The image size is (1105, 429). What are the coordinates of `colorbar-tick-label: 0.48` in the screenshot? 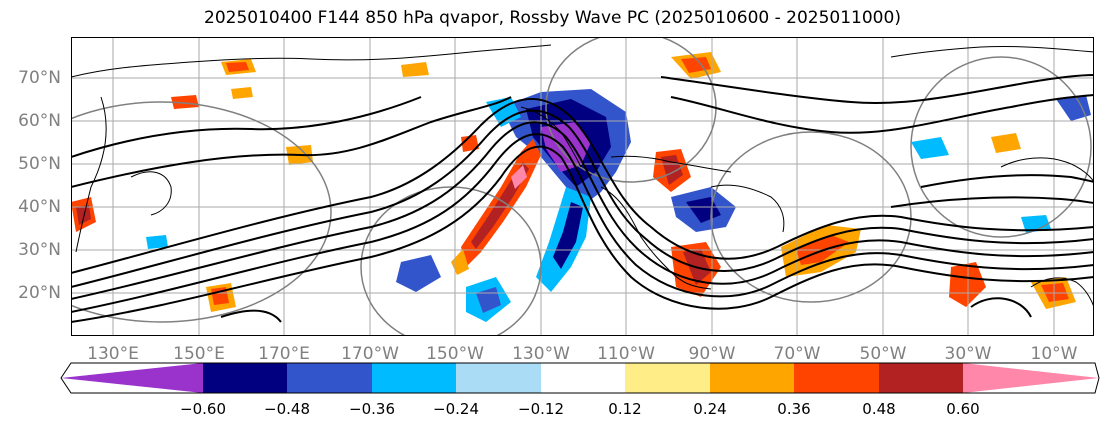 It's located at (879, 409).